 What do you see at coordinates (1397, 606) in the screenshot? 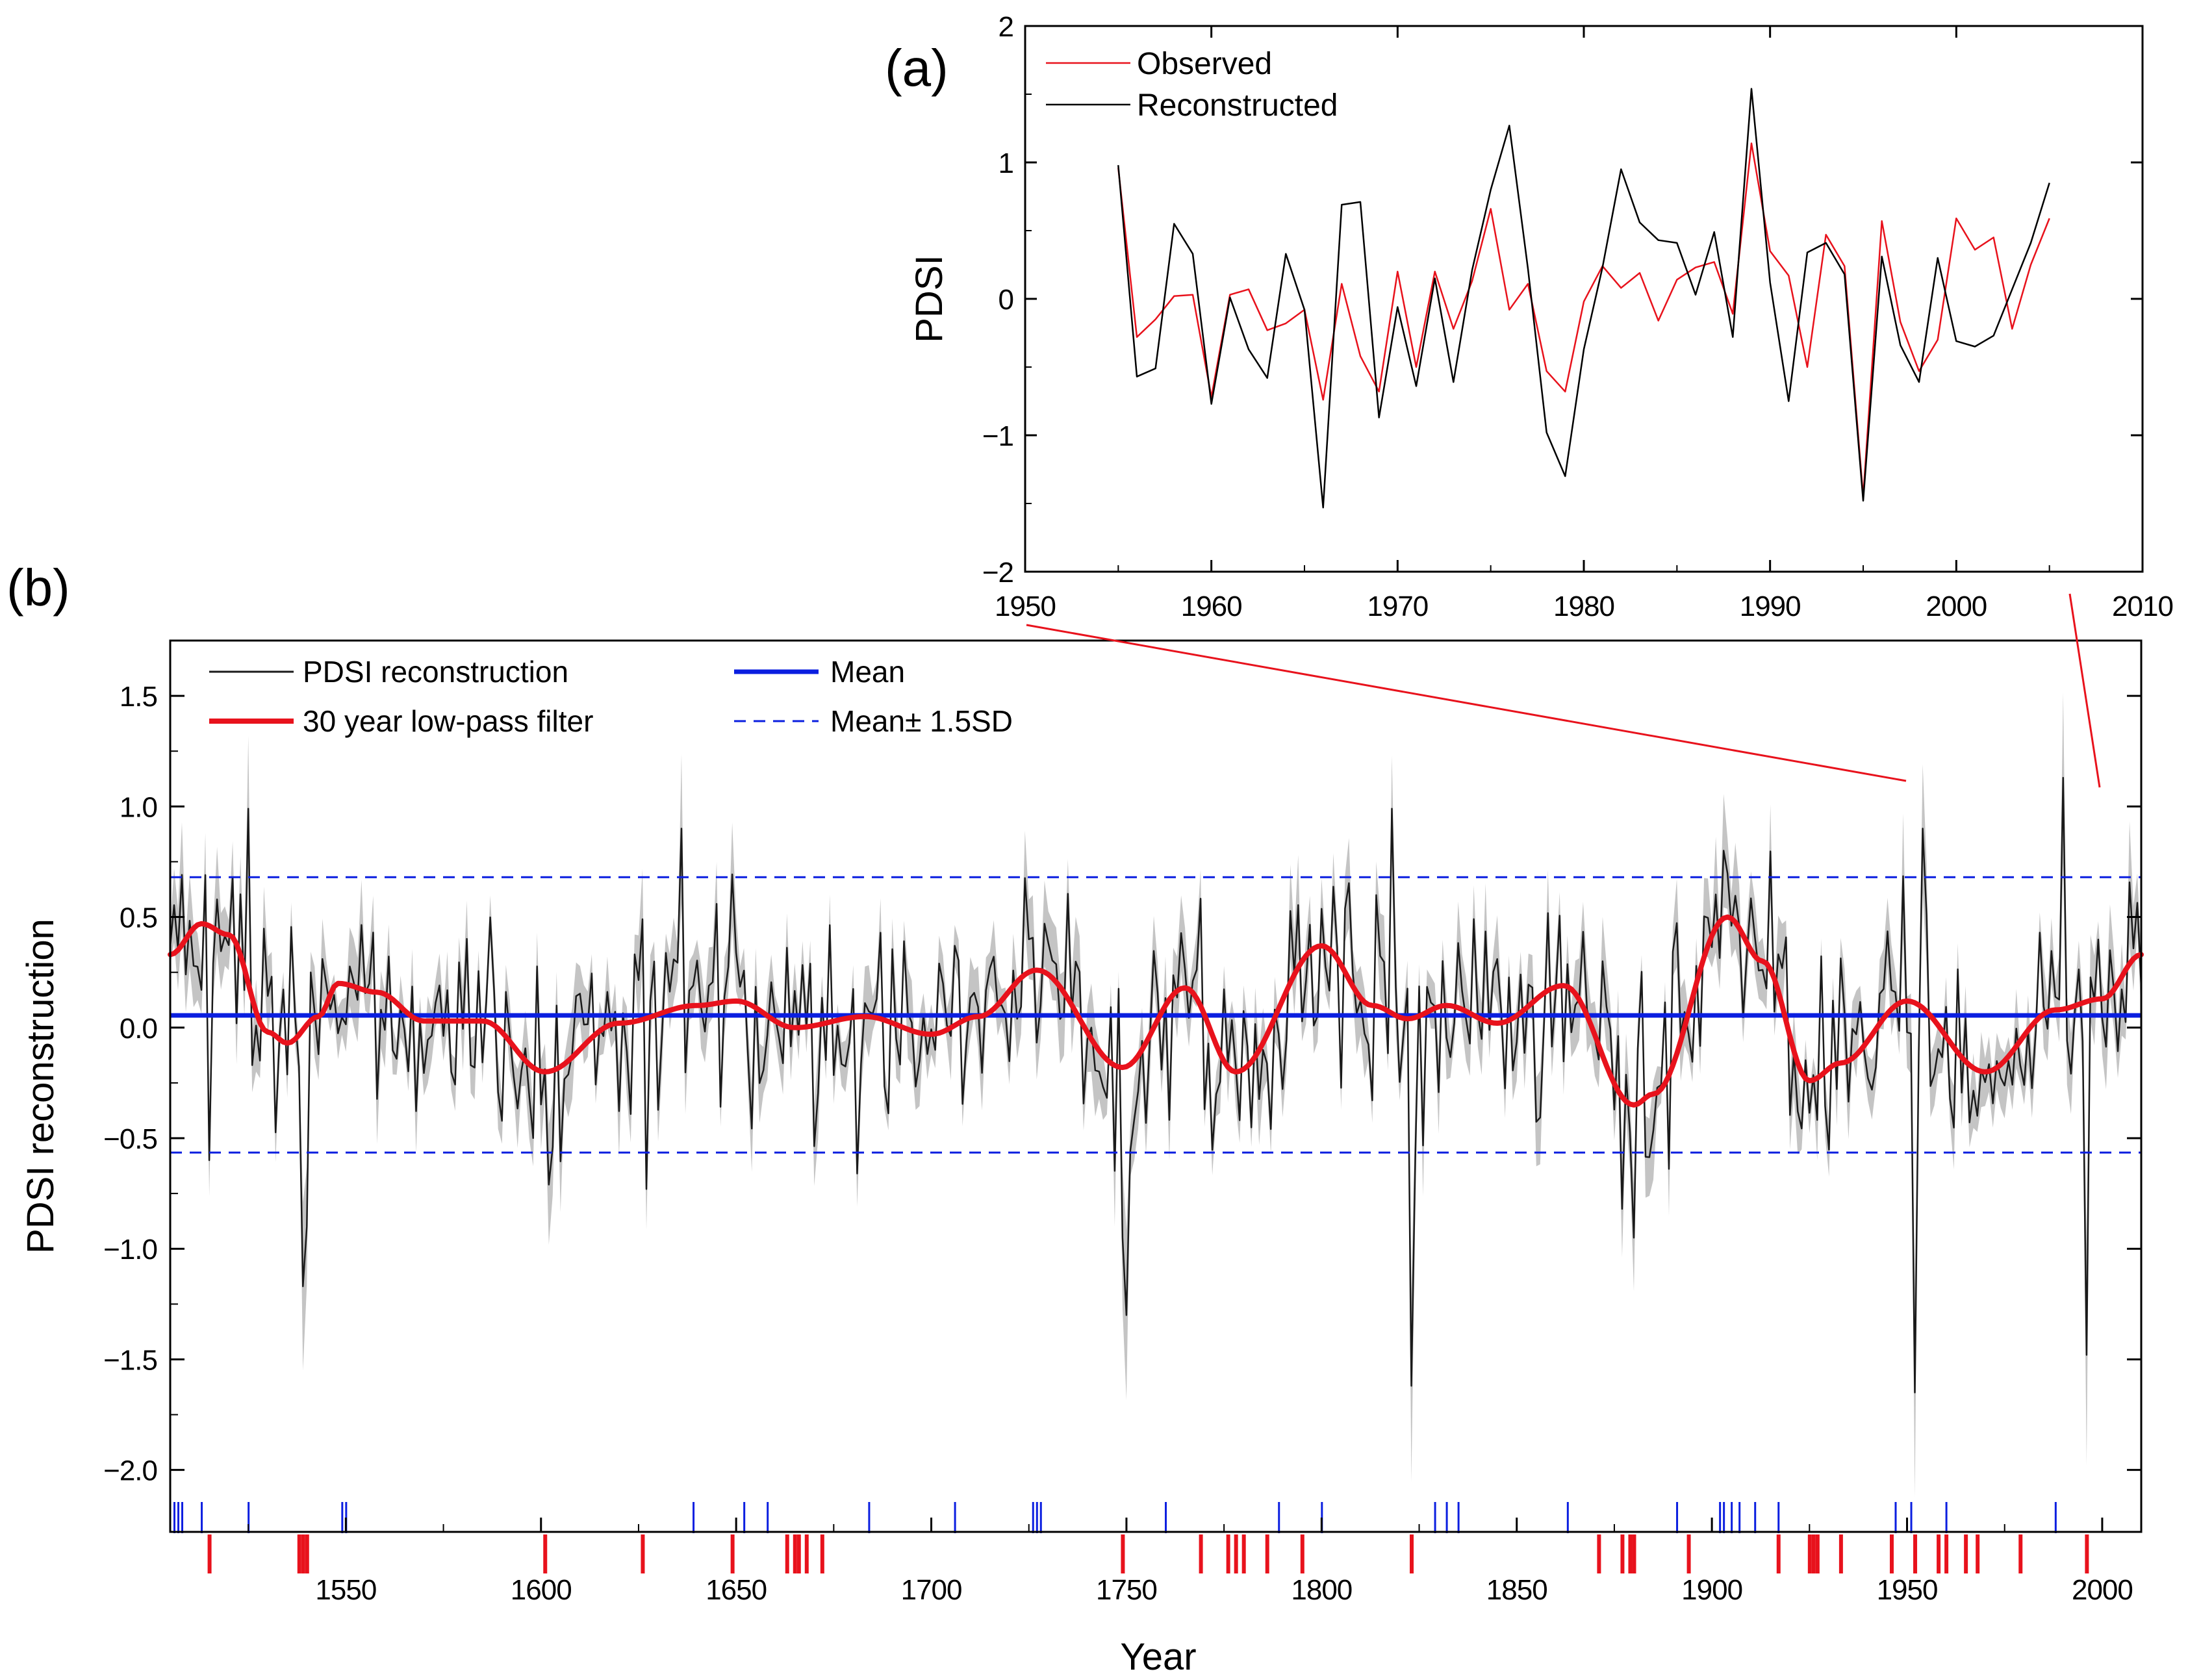
I see `x-tick-label-1970: 1970` at bounding box center [1397, 606].